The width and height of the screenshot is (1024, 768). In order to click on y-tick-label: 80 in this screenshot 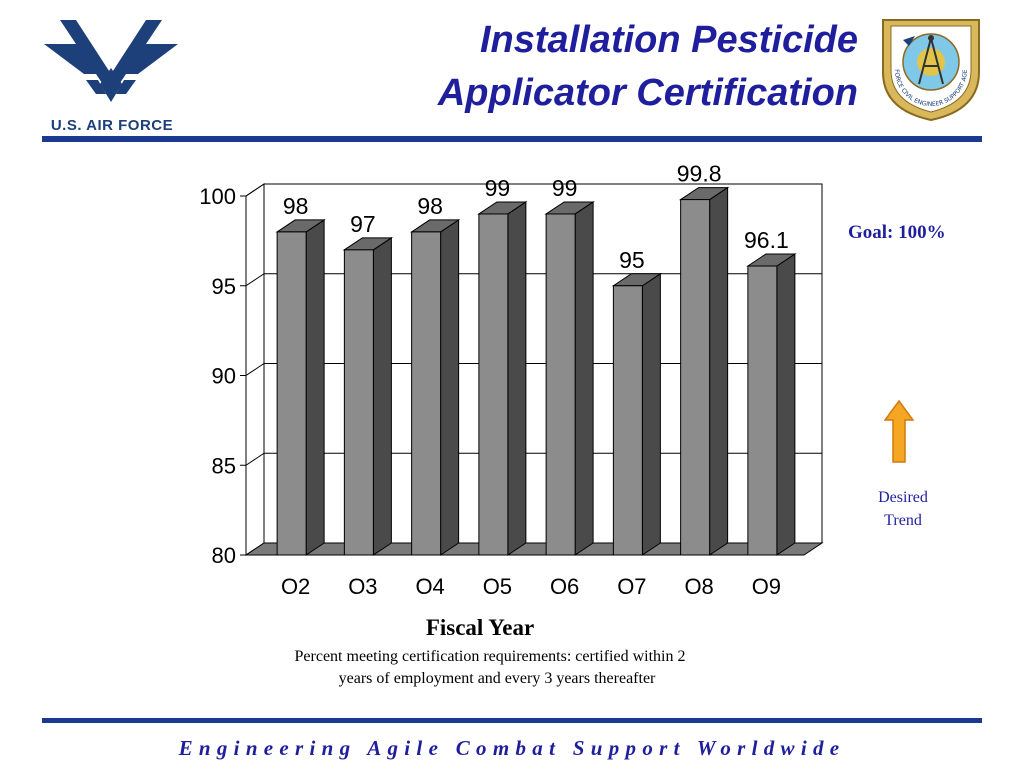, I will do `click(224, 555)`.